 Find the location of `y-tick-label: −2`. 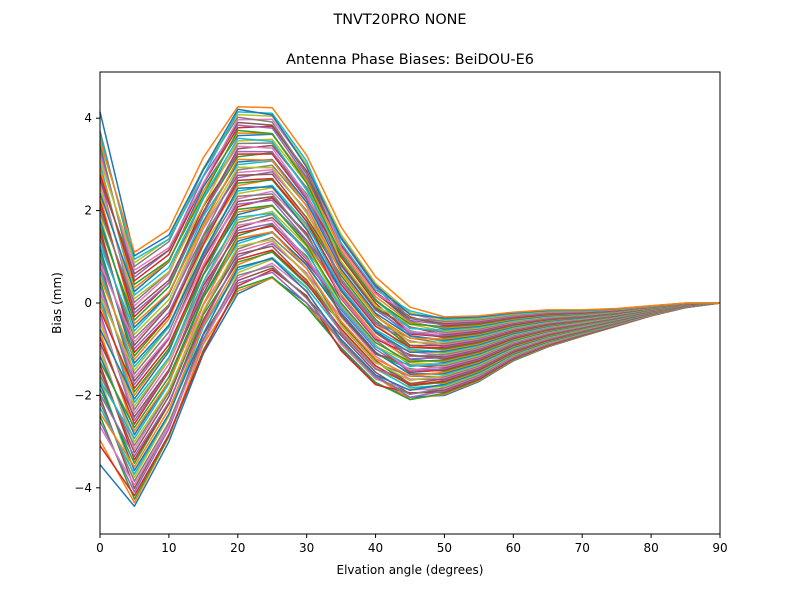

y-tick-label: −2 is located at coordinates (83, 395).